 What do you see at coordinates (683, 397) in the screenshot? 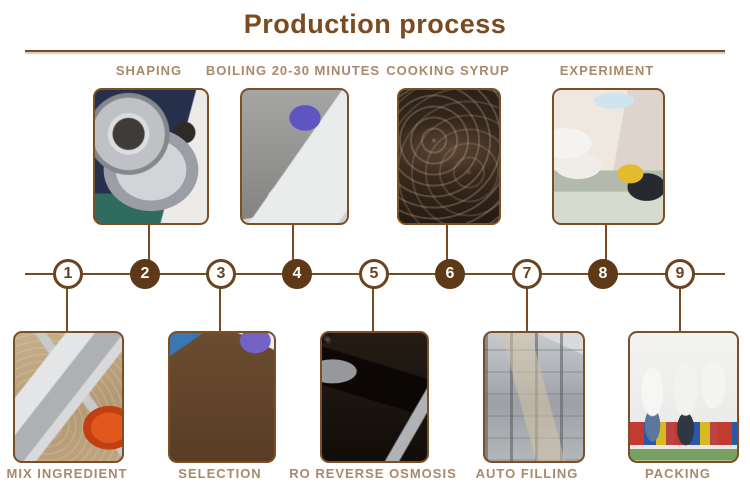
I see `photo-packing` at bounding box center [683, 397].